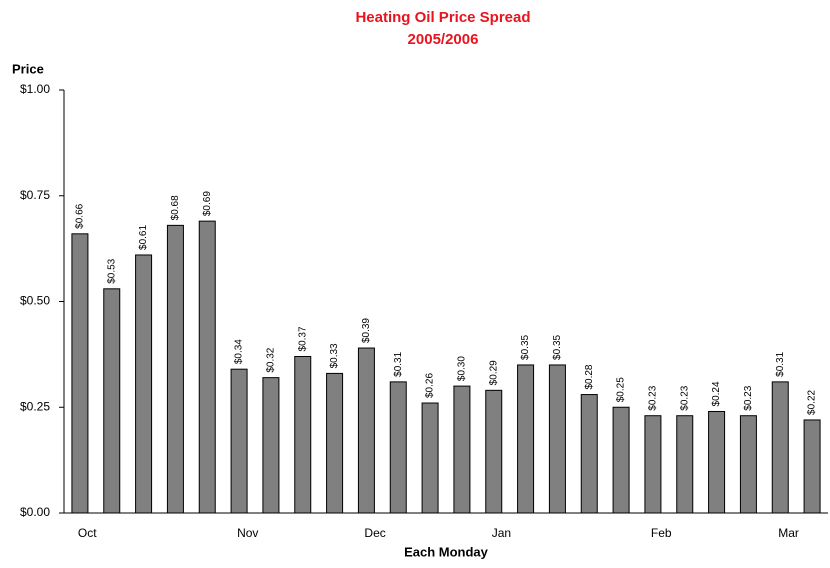  What do you see at coordinates (716, 393) in the screenshot?
I see `value-label: $0.24` at bounding box center [716, 393].